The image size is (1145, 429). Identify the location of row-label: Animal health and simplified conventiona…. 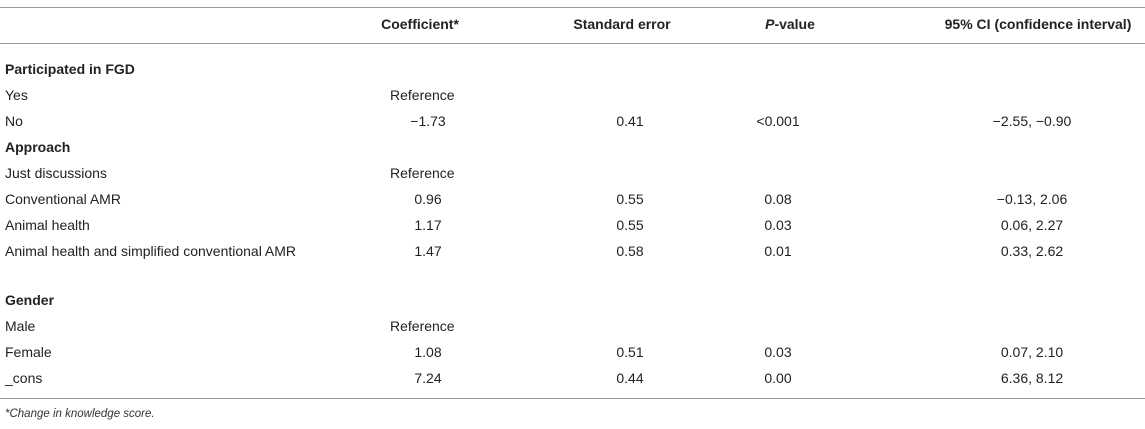
(151, 251).